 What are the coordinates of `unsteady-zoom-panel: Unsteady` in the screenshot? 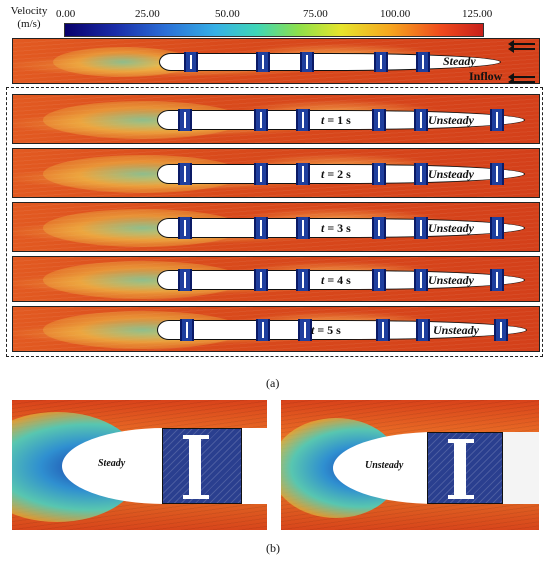 It's located at (410, 465).